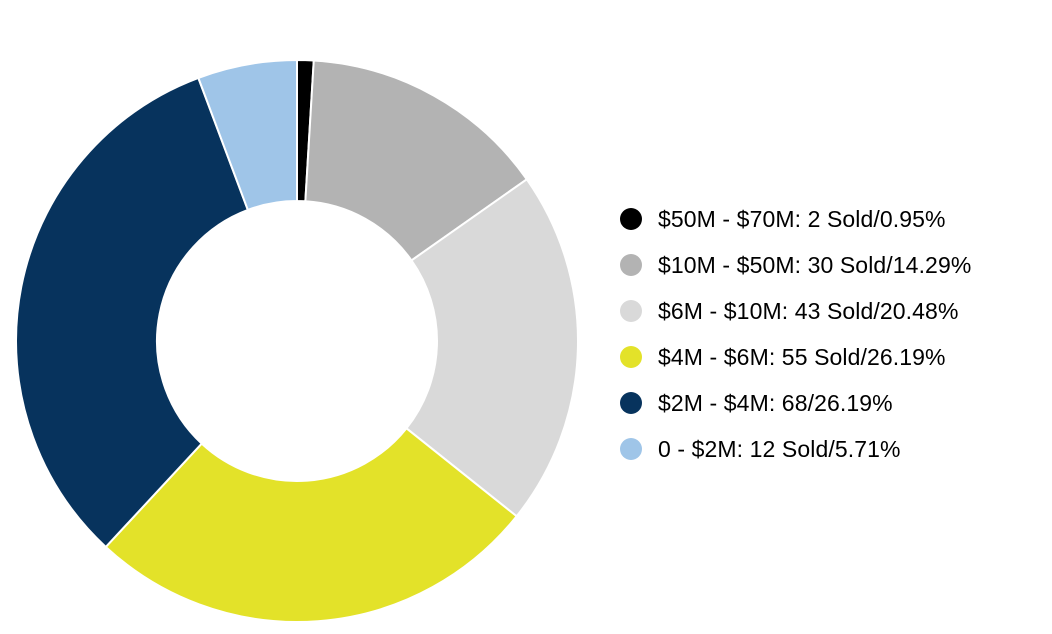 This screenshot has width=1052, height=634. Describe the element at coordinates (802, 218) in the screenshot. I see `legend-label-1: $50M - $70M: 2 Sold/0.95%` at that location.